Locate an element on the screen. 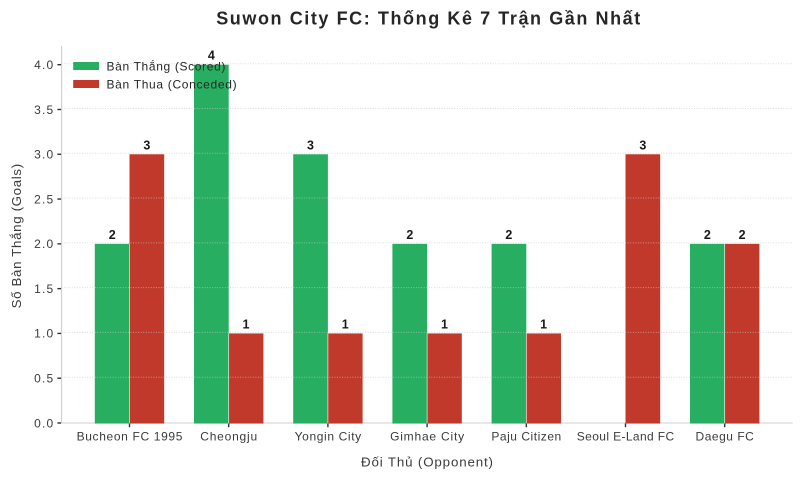 This screenshot has width=800, height=477. svg-text:Suwon City FC: Thống Kê 7 Trận: Suwon City FC: Thống Kê 7 Trận Gần Nhất is located at coordinates (429, 18).